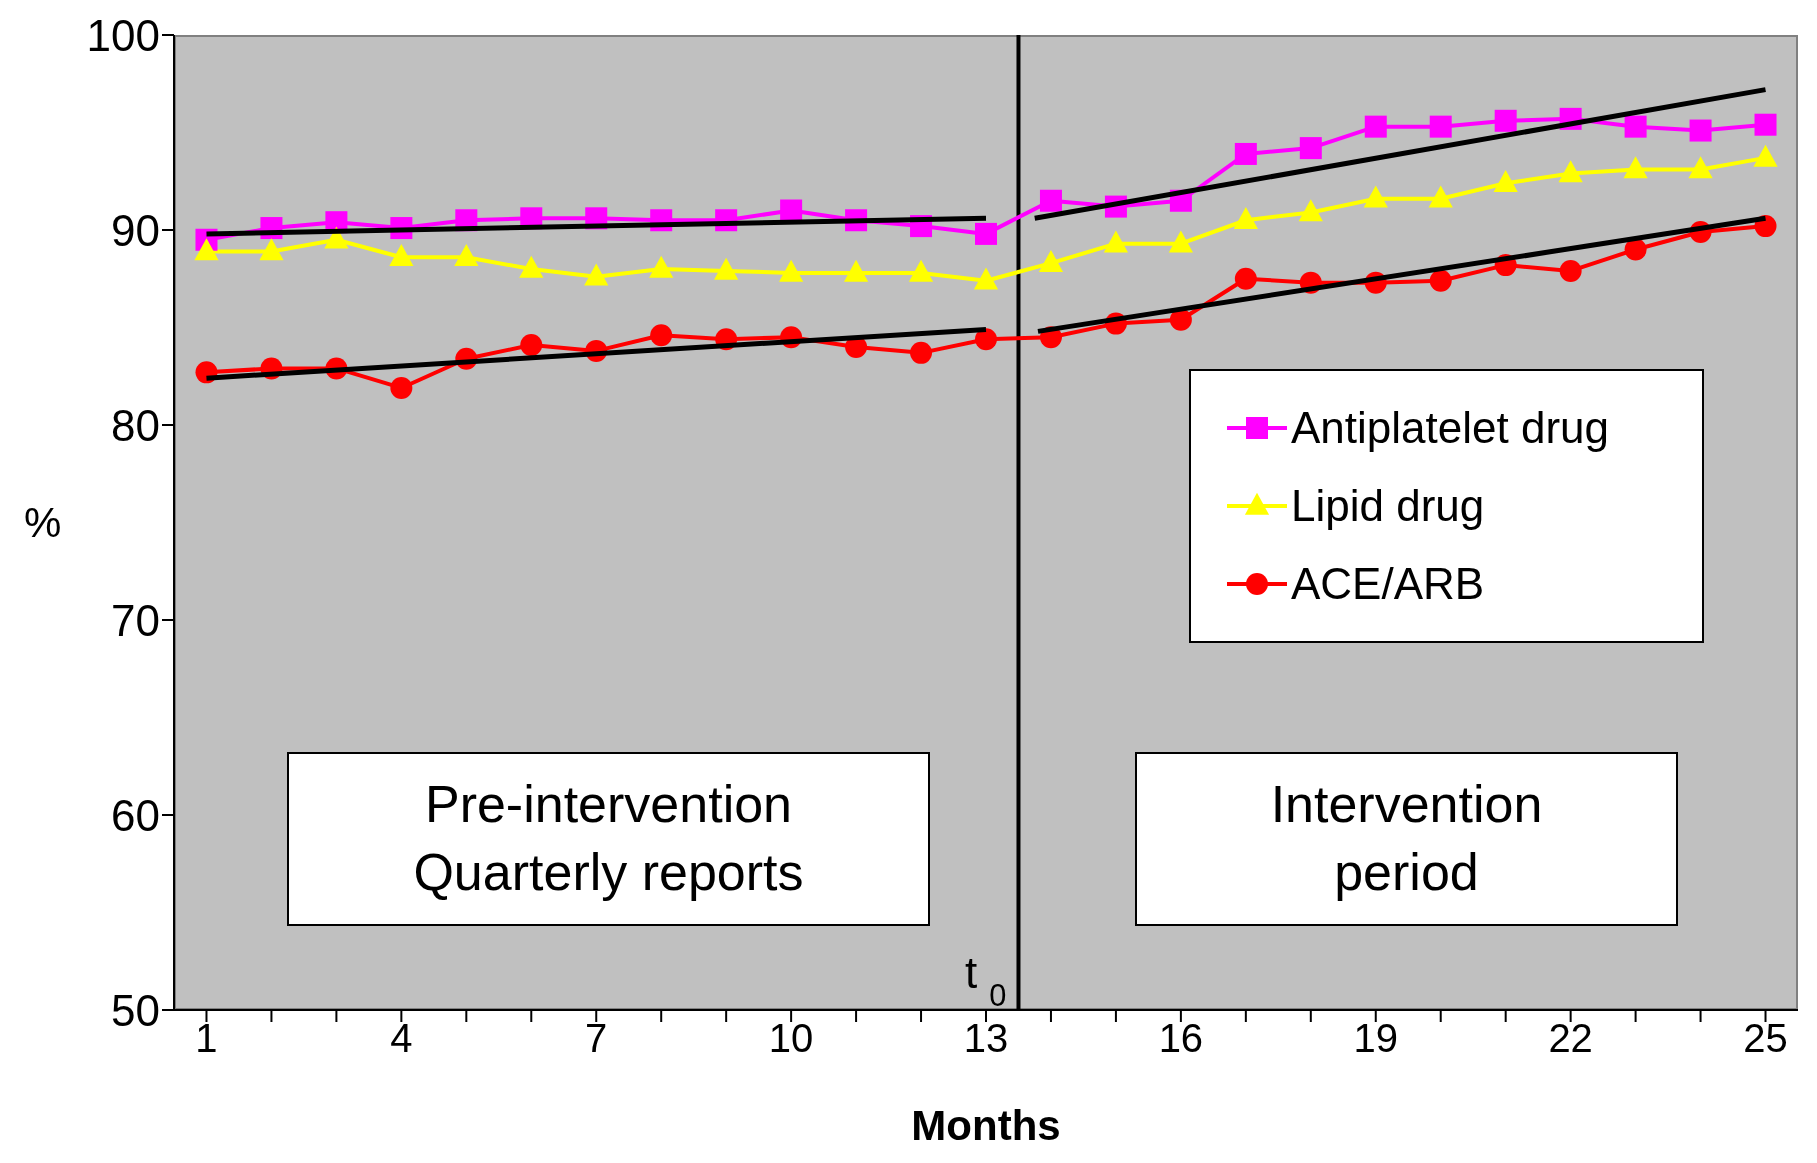 The height and width of the screenshot is (1163, 1817). What do you see at coordinates (791, 1038) in the screenshot?
I see `x-tick-label: 10` at bounding box center [791, 1038].